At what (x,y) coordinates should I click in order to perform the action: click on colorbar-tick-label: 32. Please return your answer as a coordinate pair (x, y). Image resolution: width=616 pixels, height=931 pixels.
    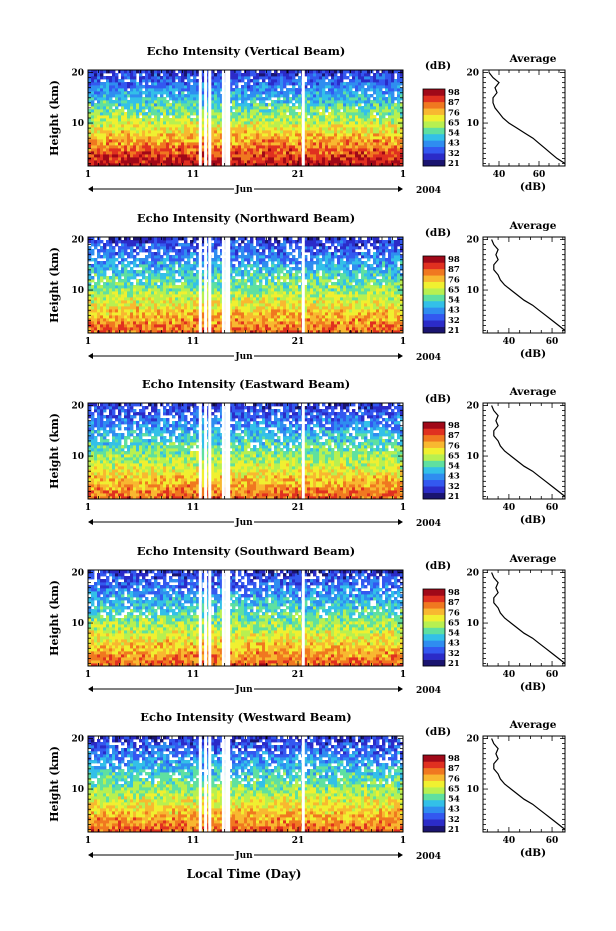
    Looking at the image, I should click on (454, 154).